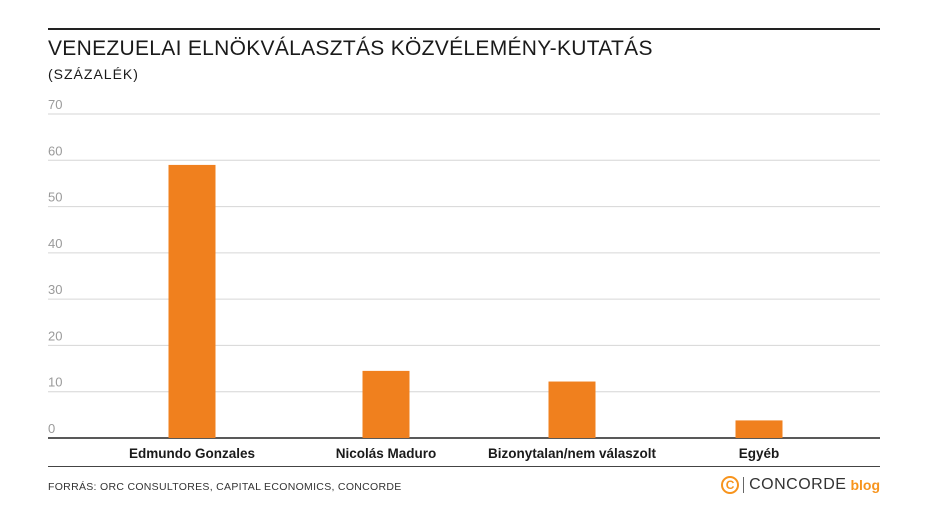 Image resolution: width=930 pixels, height=510 pixels. I want to click on bottom-rule, so click(464, 466).